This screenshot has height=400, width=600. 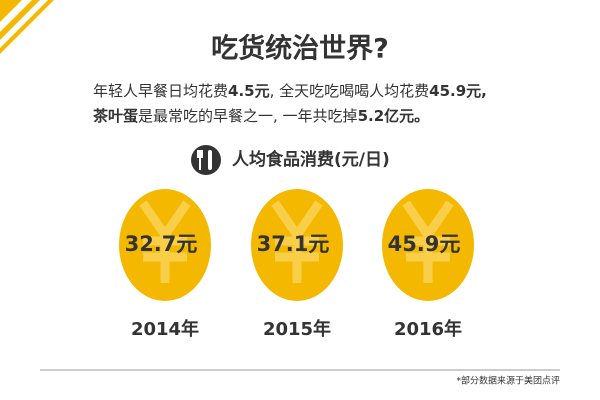 What do you see at coordinates (300, 49) in the screenshot?
I see `title: 吃货统治世界?` at bounding box center [300, 49].